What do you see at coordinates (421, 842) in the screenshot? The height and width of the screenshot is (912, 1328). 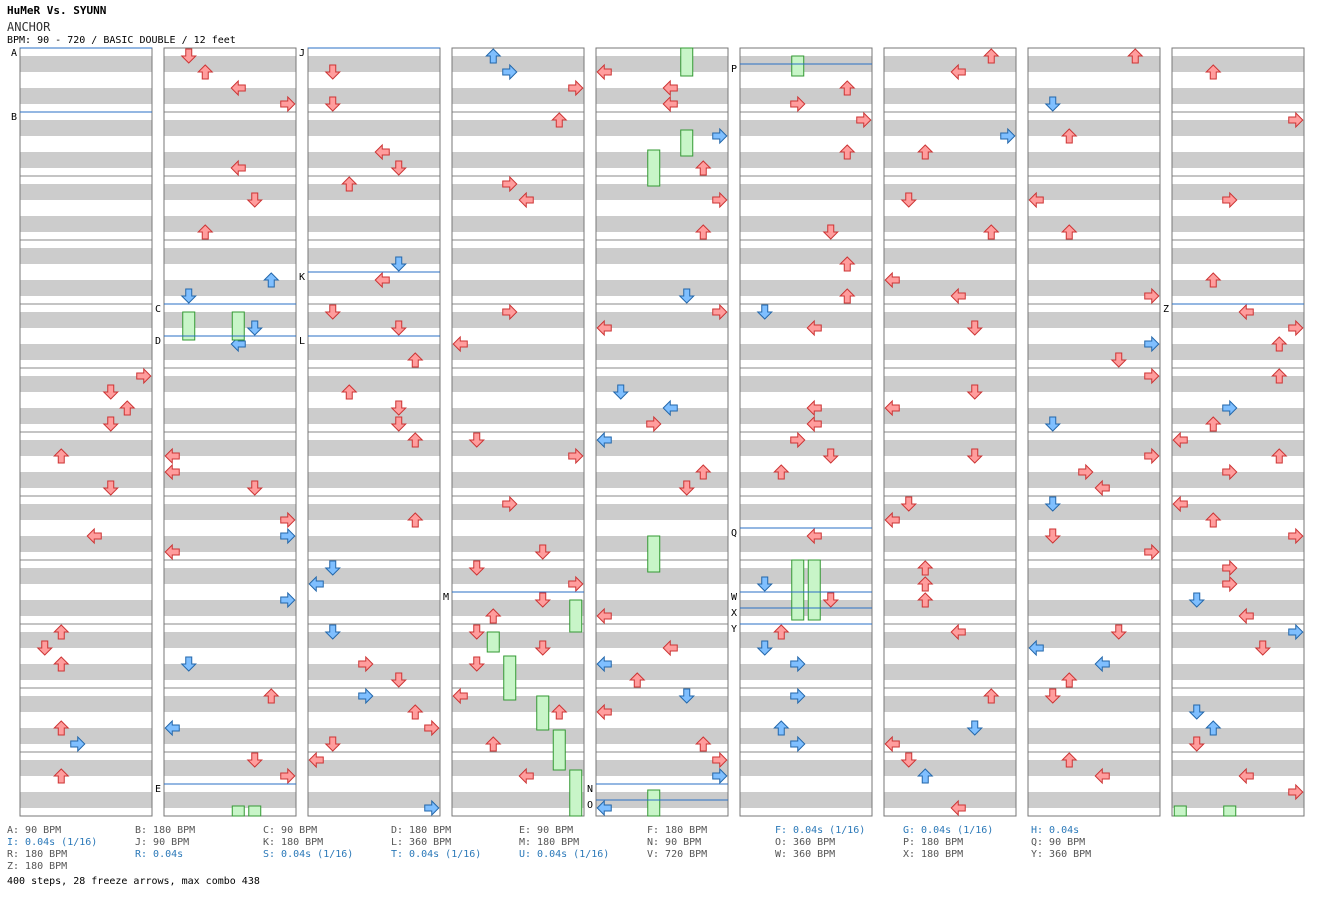 I see `legend-entry: L: 360 BPM` at bounding box center [421, 842].